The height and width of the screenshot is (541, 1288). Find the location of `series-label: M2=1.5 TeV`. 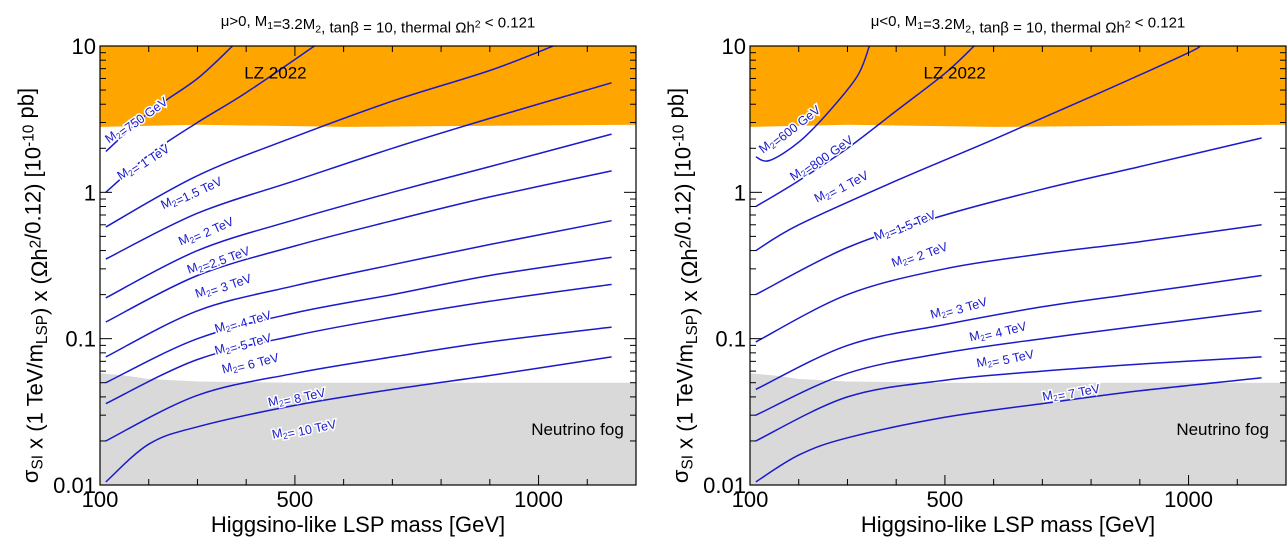

series-label: M2=1.5 TeV is located at coordinates (905, 225).